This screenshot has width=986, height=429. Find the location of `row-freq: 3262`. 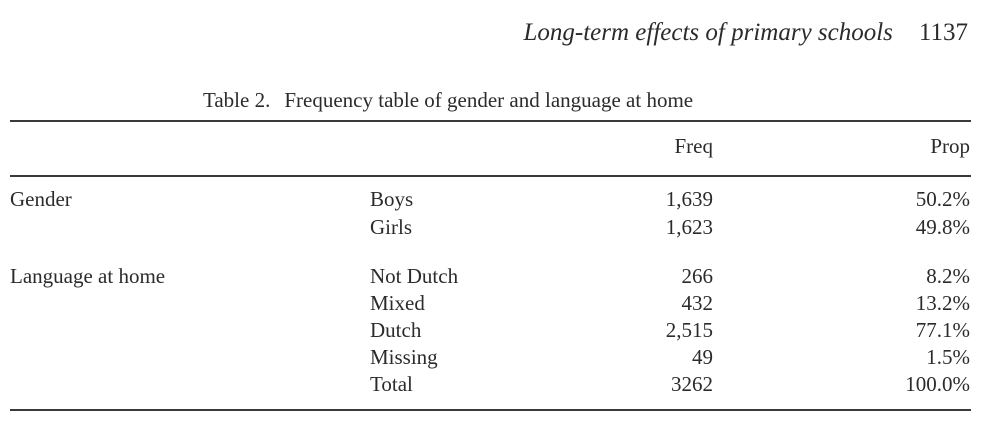

row-freq: 3262 is located at coordinates (692, 384).